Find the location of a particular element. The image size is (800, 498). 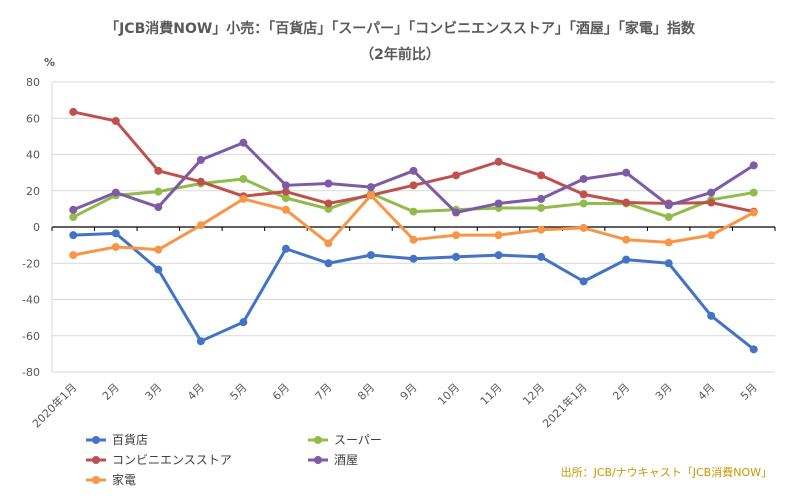

y-tick-label: 20 is located at coordinates (33, 191).